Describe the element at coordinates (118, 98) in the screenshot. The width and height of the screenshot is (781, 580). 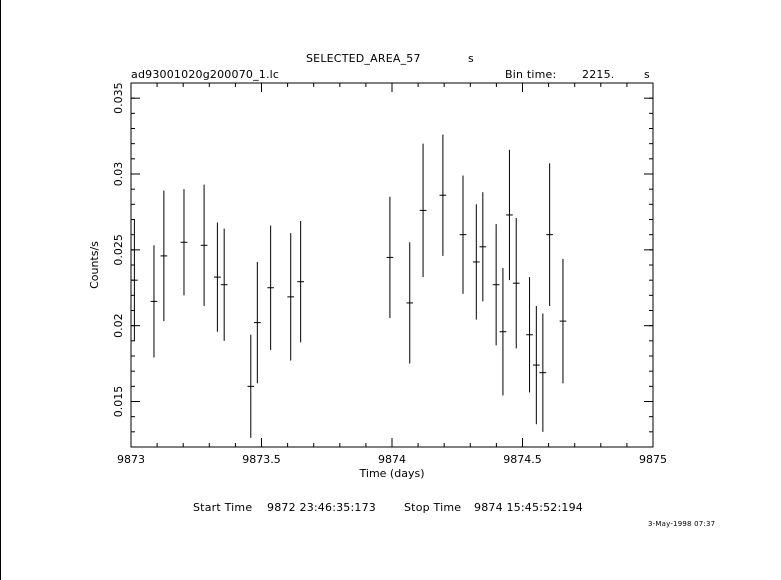
I see `y-tick-label: 0.035` at that location.